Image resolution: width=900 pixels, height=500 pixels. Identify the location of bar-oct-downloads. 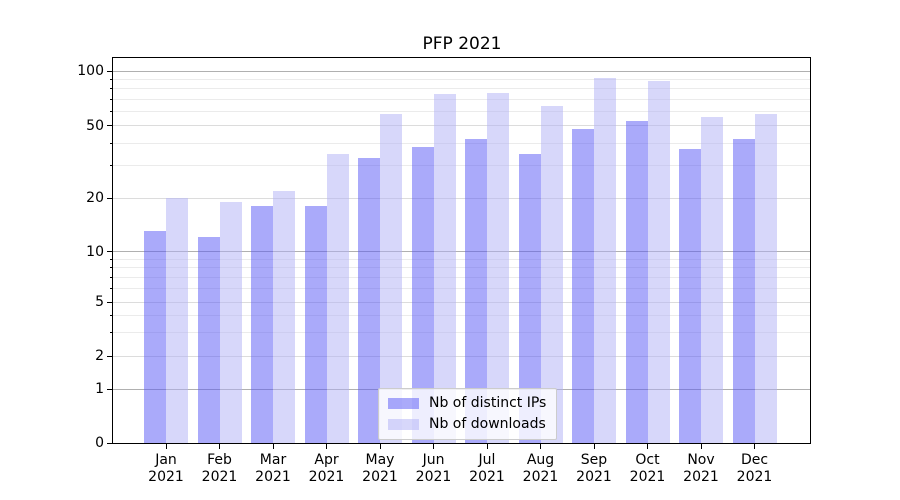
(658, 262).